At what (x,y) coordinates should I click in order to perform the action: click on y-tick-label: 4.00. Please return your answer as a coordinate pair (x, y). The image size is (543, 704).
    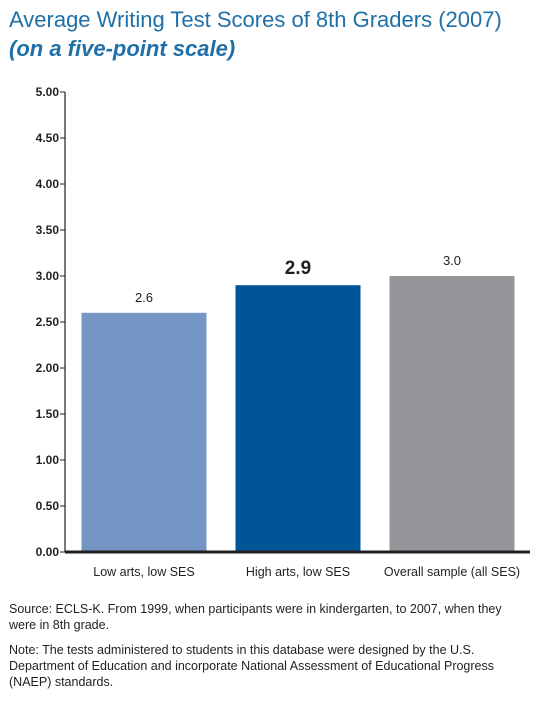
    Looking at the image, I should click on (48, 184).